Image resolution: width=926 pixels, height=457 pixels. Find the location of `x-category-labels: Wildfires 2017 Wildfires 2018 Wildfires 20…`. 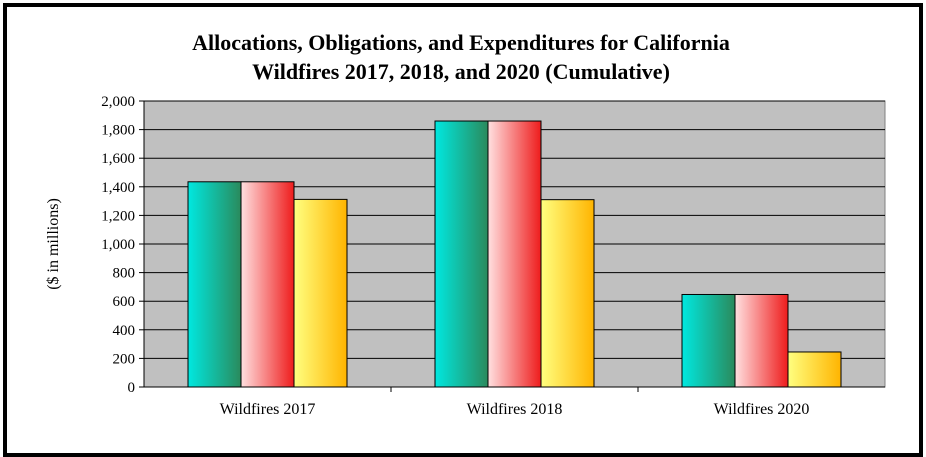

x-category-labels: Wildfires 2017 Wildfires 2018 Wildfires 20… is located at coordinates (515, 409).